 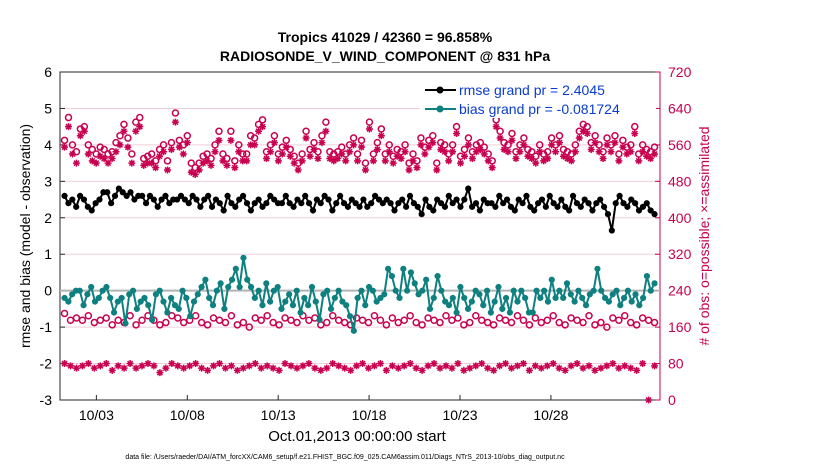 What do you see at coordinates (680, 108) in the screenshot?
I see `right-tick-label: 640` at bounding box center [680, 108].